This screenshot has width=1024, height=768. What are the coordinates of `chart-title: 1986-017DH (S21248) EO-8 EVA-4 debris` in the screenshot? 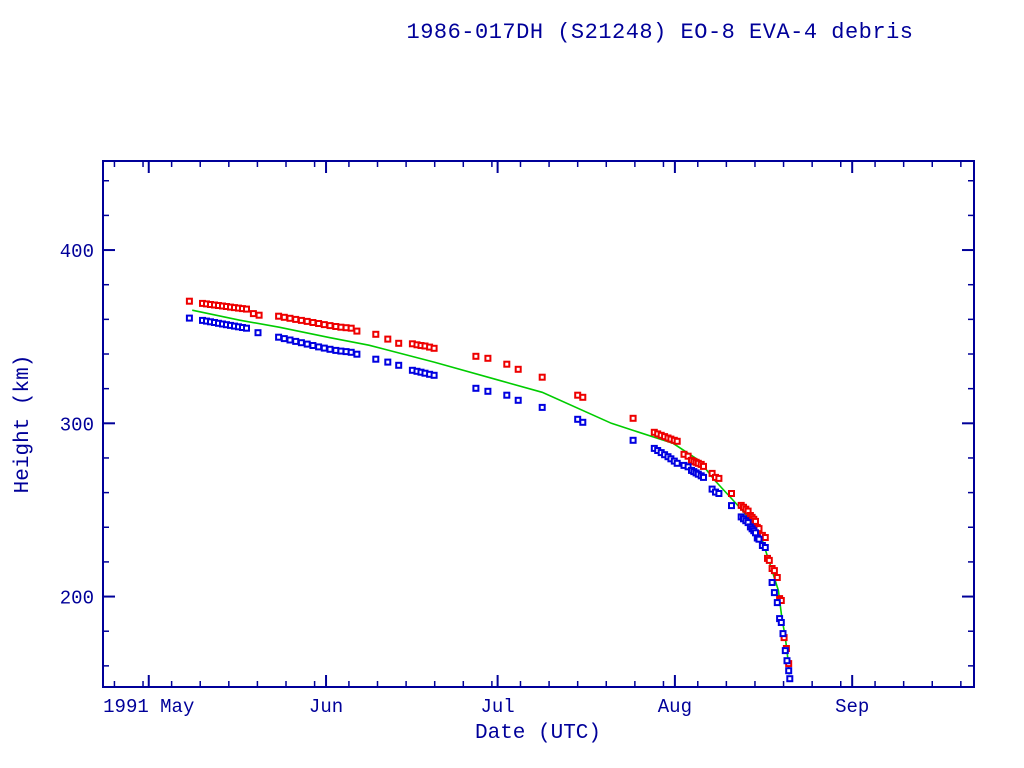 It's located at (660, 32).